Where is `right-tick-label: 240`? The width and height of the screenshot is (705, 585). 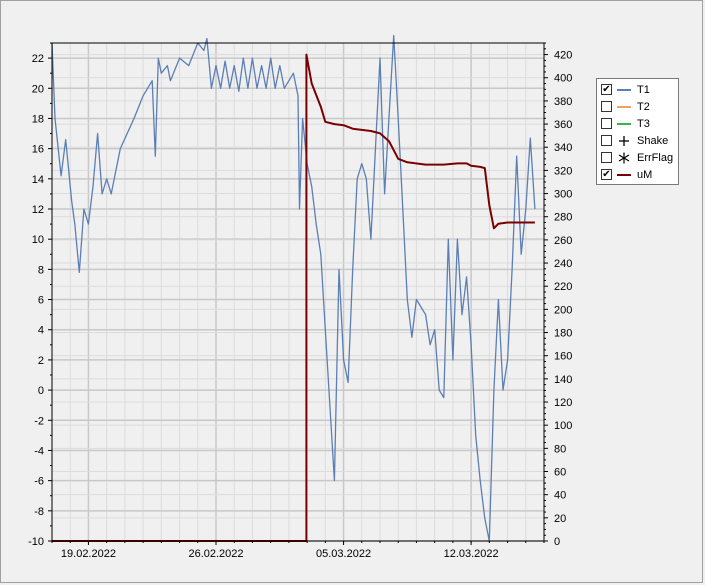 right-tick-label: 240 is located at coordinates (563, 264).